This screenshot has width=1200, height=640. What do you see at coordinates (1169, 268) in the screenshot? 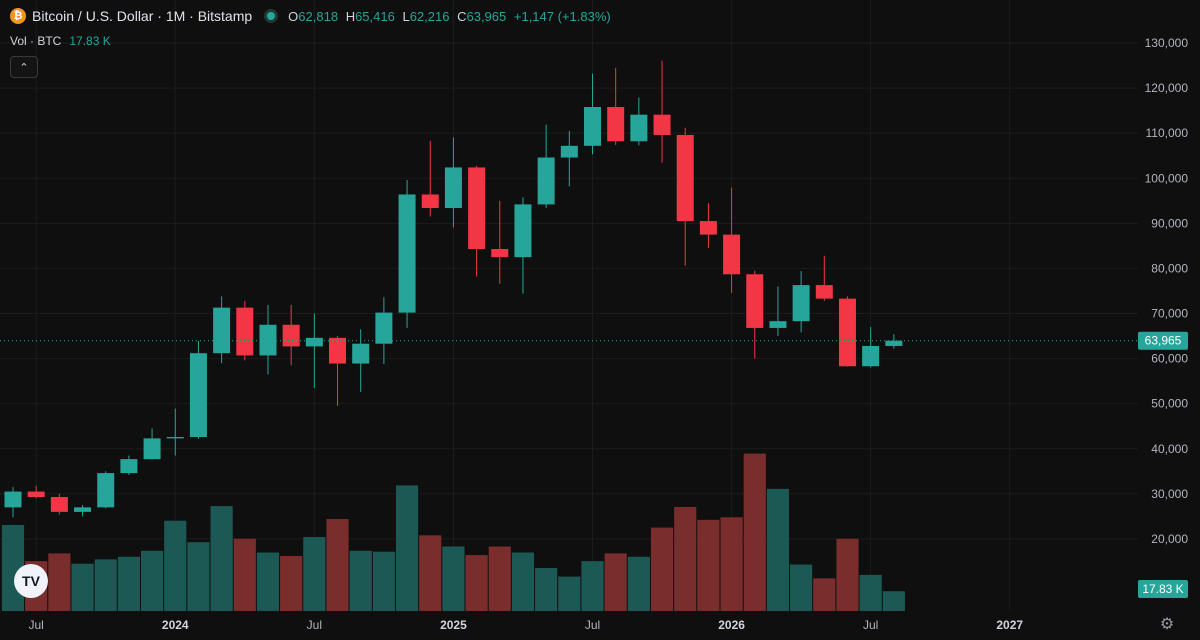
I see `y-tick-label: 80,000` at bounding box center [1169, 268].